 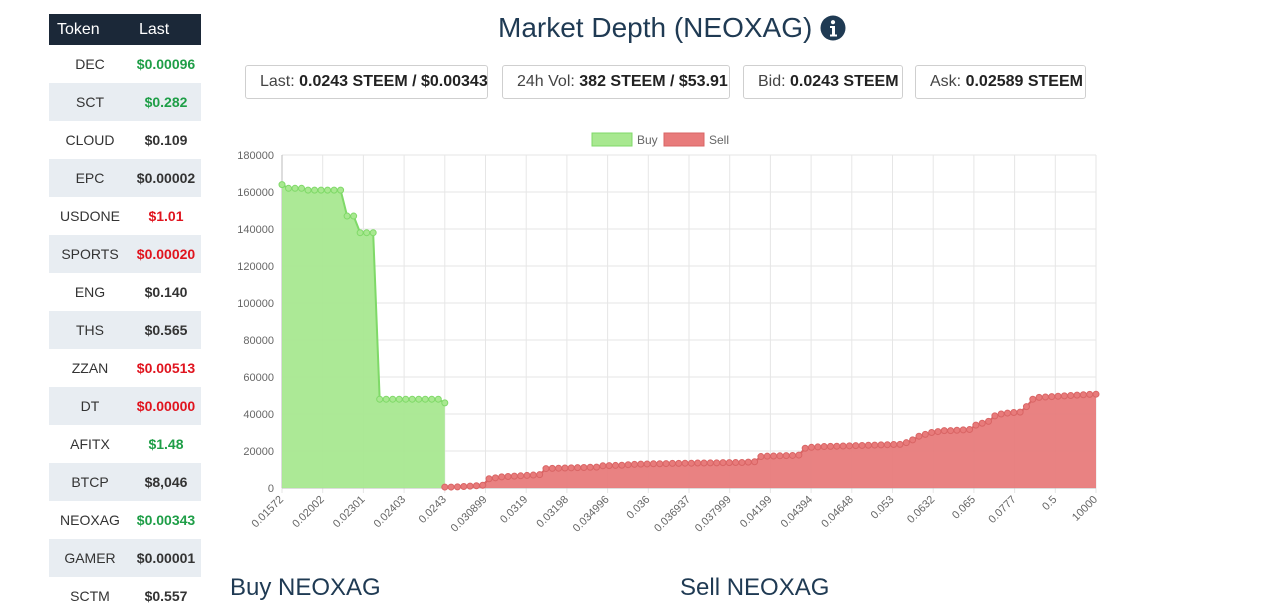 I want to click on legend-label-sell: Sell, so click(x=719, y=140).